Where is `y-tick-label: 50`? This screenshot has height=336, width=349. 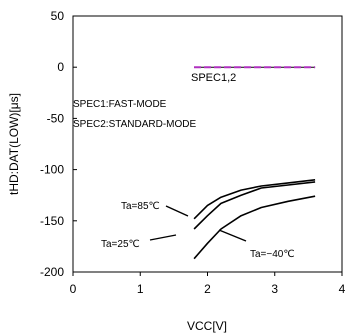
y-tick-label: 50 is located at coordinates (58, 16).